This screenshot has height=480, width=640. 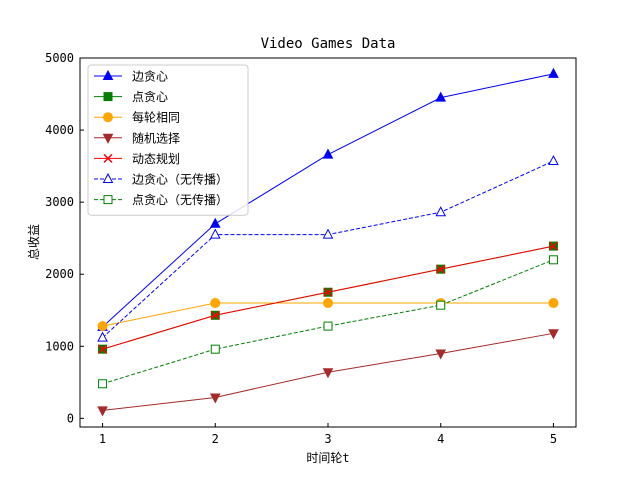 What do you see at coordinates (553, 439) in the screenshot?
I see `x-tick-label: 5` at bounding box center [553, 439].